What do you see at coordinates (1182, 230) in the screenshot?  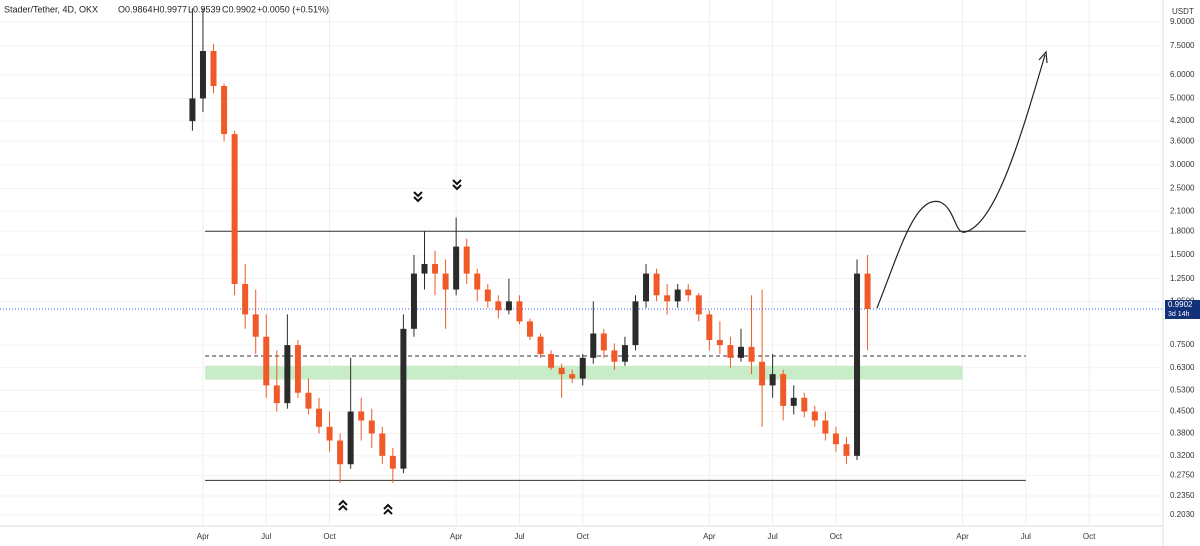 I see `y-tick-label: 1.8000` at bounding box center [1182, 230].